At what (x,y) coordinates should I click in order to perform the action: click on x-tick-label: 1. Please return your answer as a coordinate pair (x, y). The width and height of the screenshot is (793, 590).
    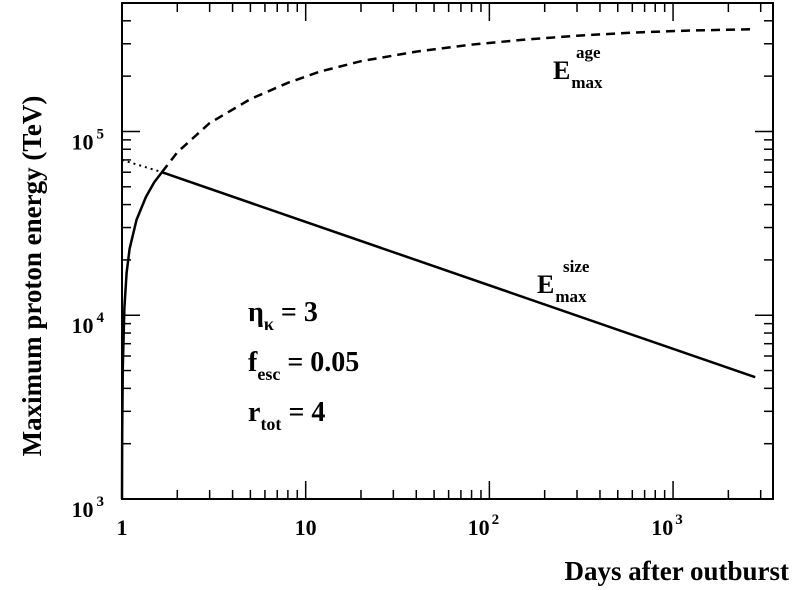
    Looking at the image, I should click on (122, 527).